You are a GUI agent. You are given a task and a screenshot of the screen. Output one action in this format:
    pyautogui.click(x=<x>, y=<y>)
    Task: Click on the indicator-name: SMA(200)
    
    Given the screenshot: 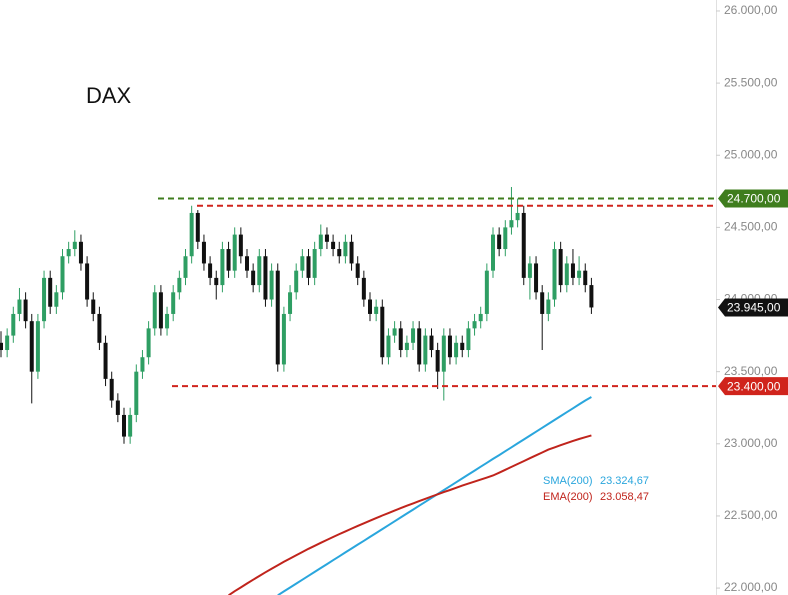 What is the action you would take?
    pyautogui.click(x=568, y=481)
    